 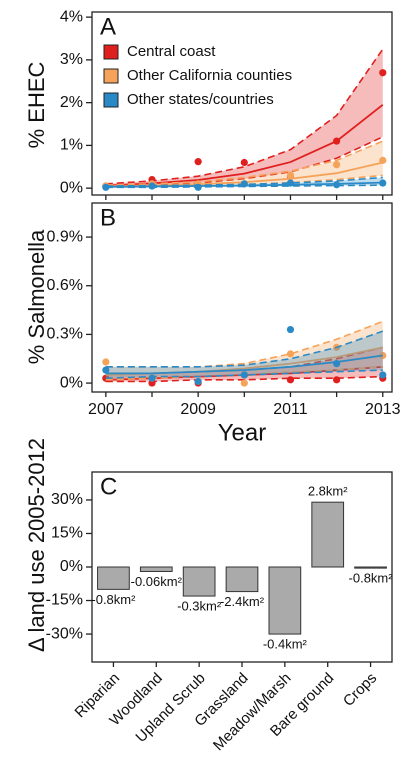 I want to click on x-tick-label: 2011, so click(x=290, y=409).